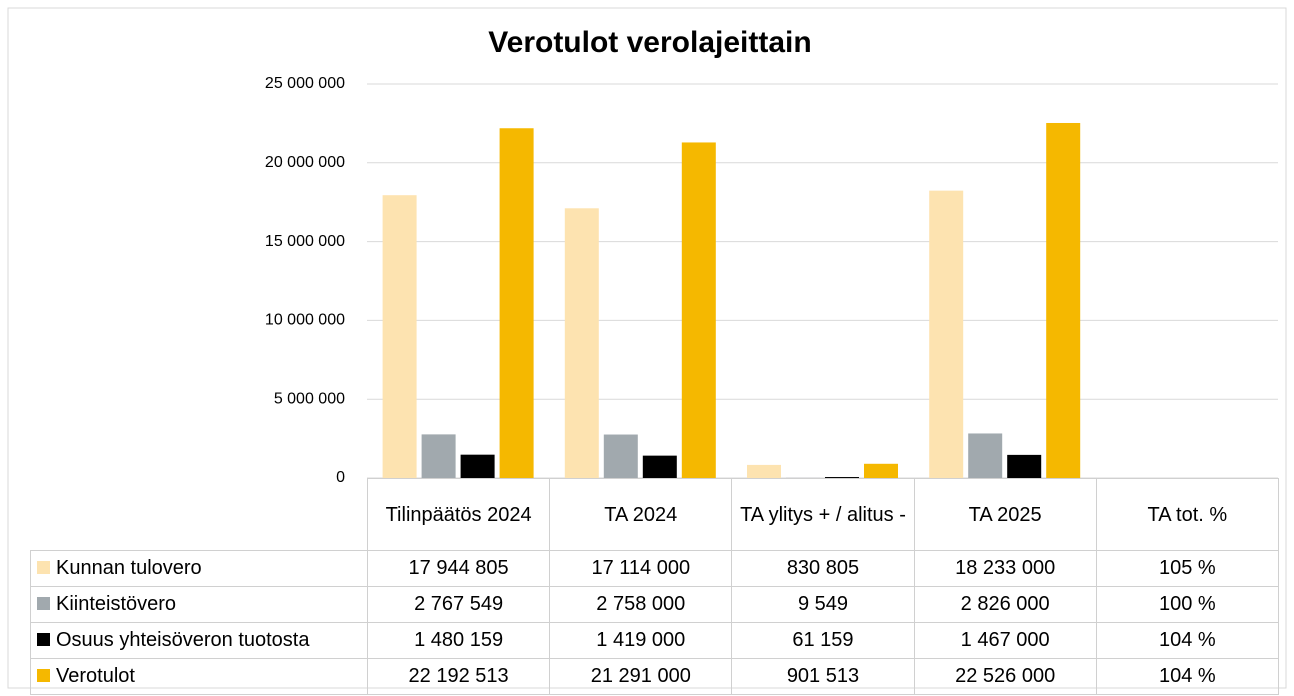 The width and height of the screenshot is (1294, 696). I want to click on value-cell: 830 805, so click(823, 568).